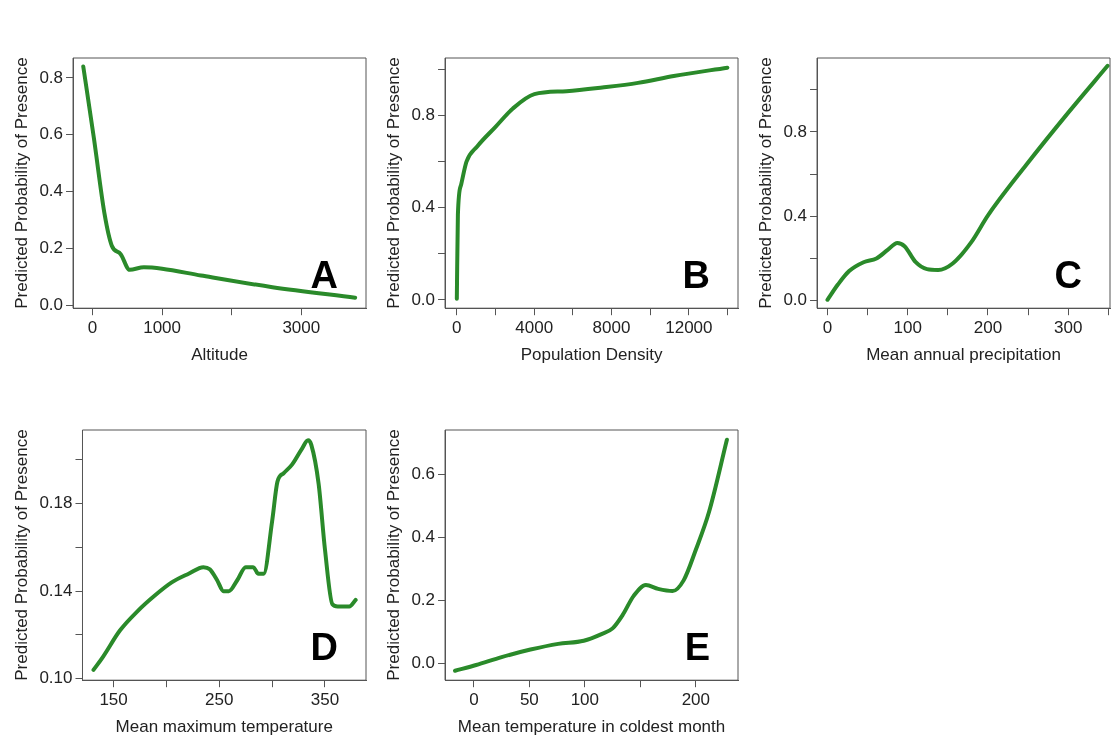 The height and width of the screenshot is (743, 1116). What do you see at coordinates (591, 355) in the screenshot?
I see `x-axis-title: Population Density` at bounding box center [591, 355].